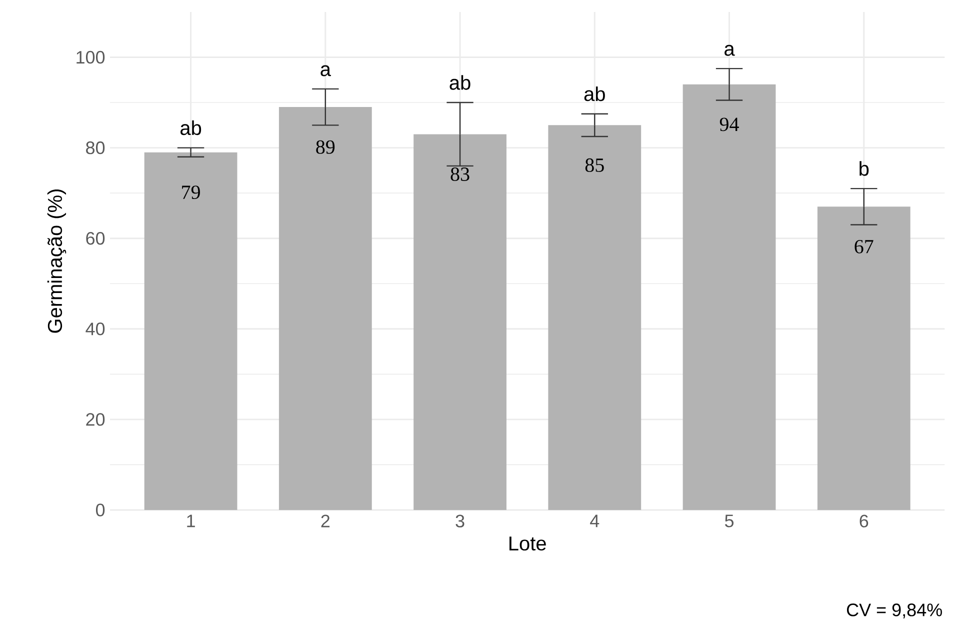 The image size is (958, 627). I want to click on data-label: 67, so click(864, 247).